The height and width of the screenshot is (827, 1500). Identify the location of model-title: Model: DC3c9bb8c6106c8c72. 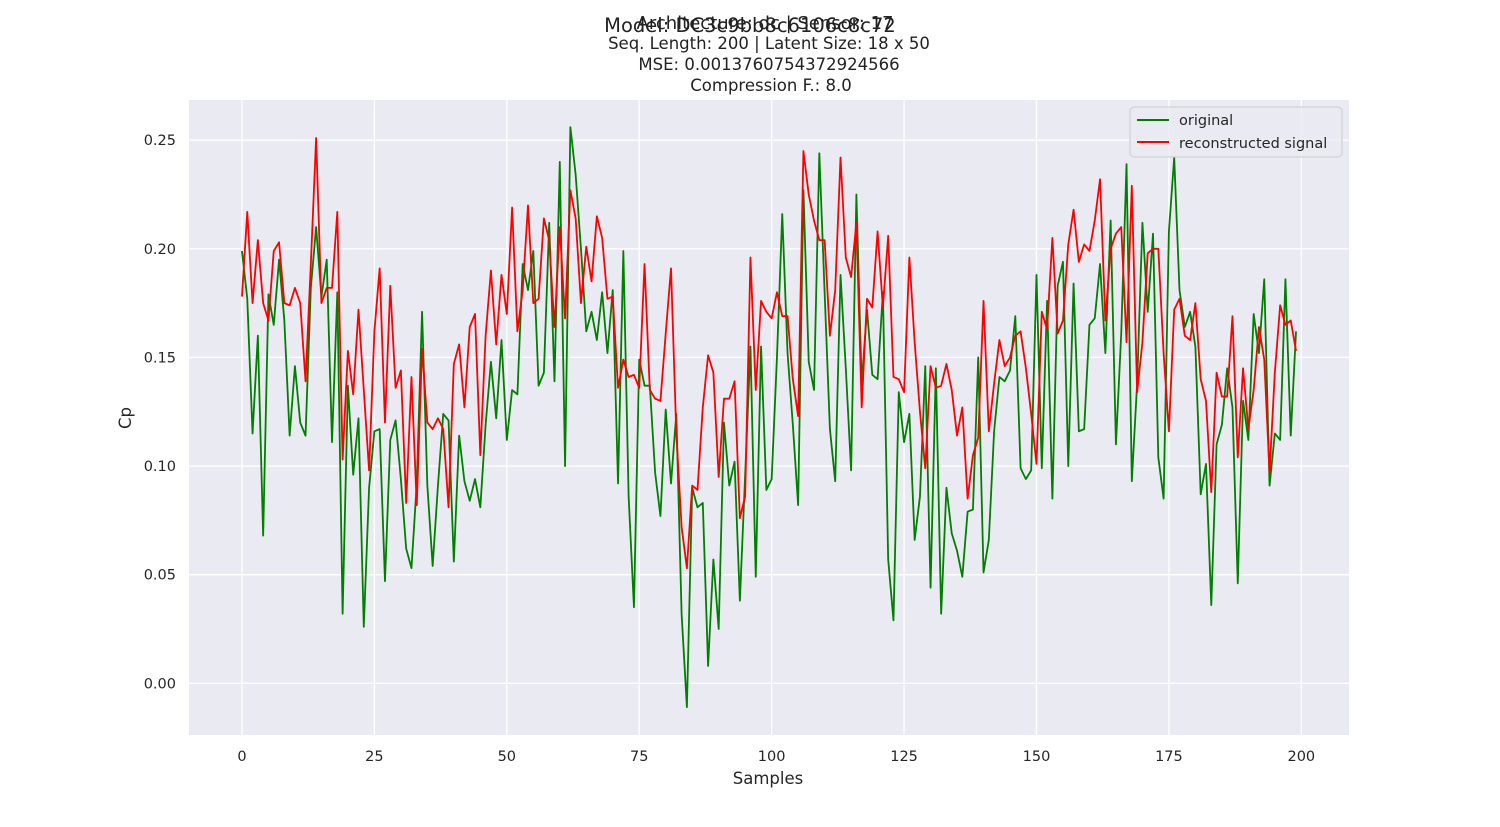
(750, 25).